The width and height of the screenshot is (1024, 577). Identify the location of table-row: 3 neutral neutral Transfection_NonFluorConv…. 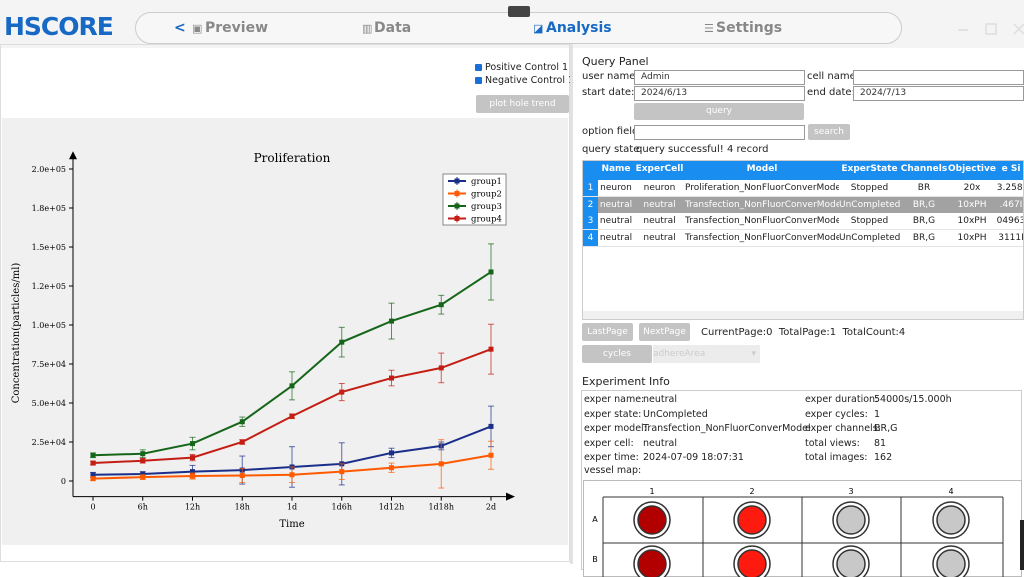
(803, 221).